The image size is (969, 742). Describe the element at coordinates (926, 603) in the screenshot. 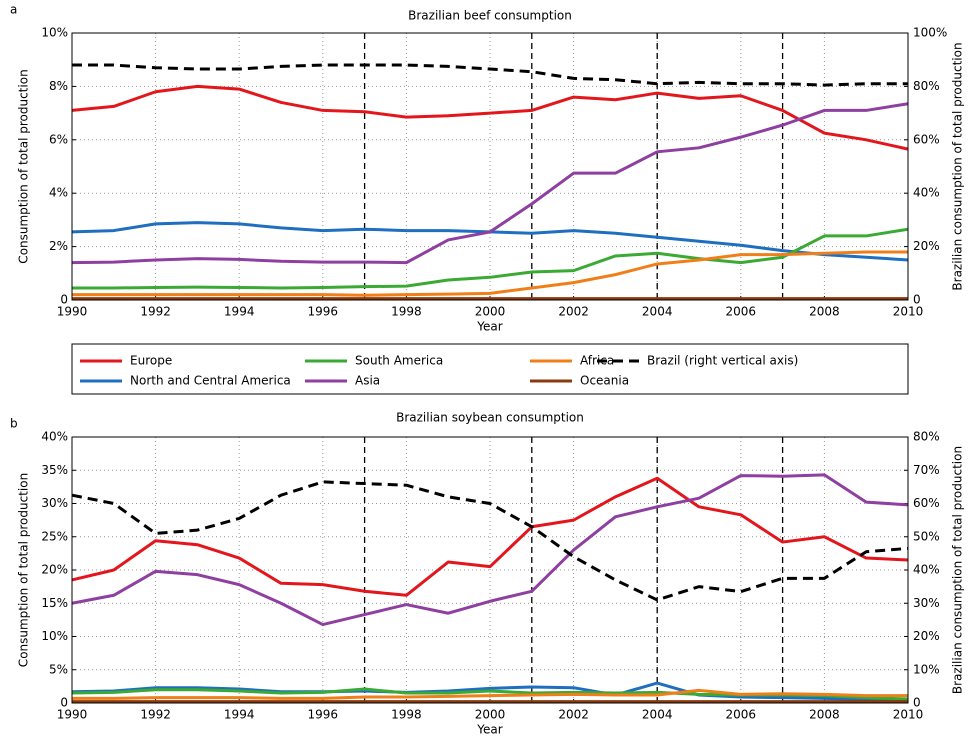

I see `y2-tick-label: 30%` at that location.